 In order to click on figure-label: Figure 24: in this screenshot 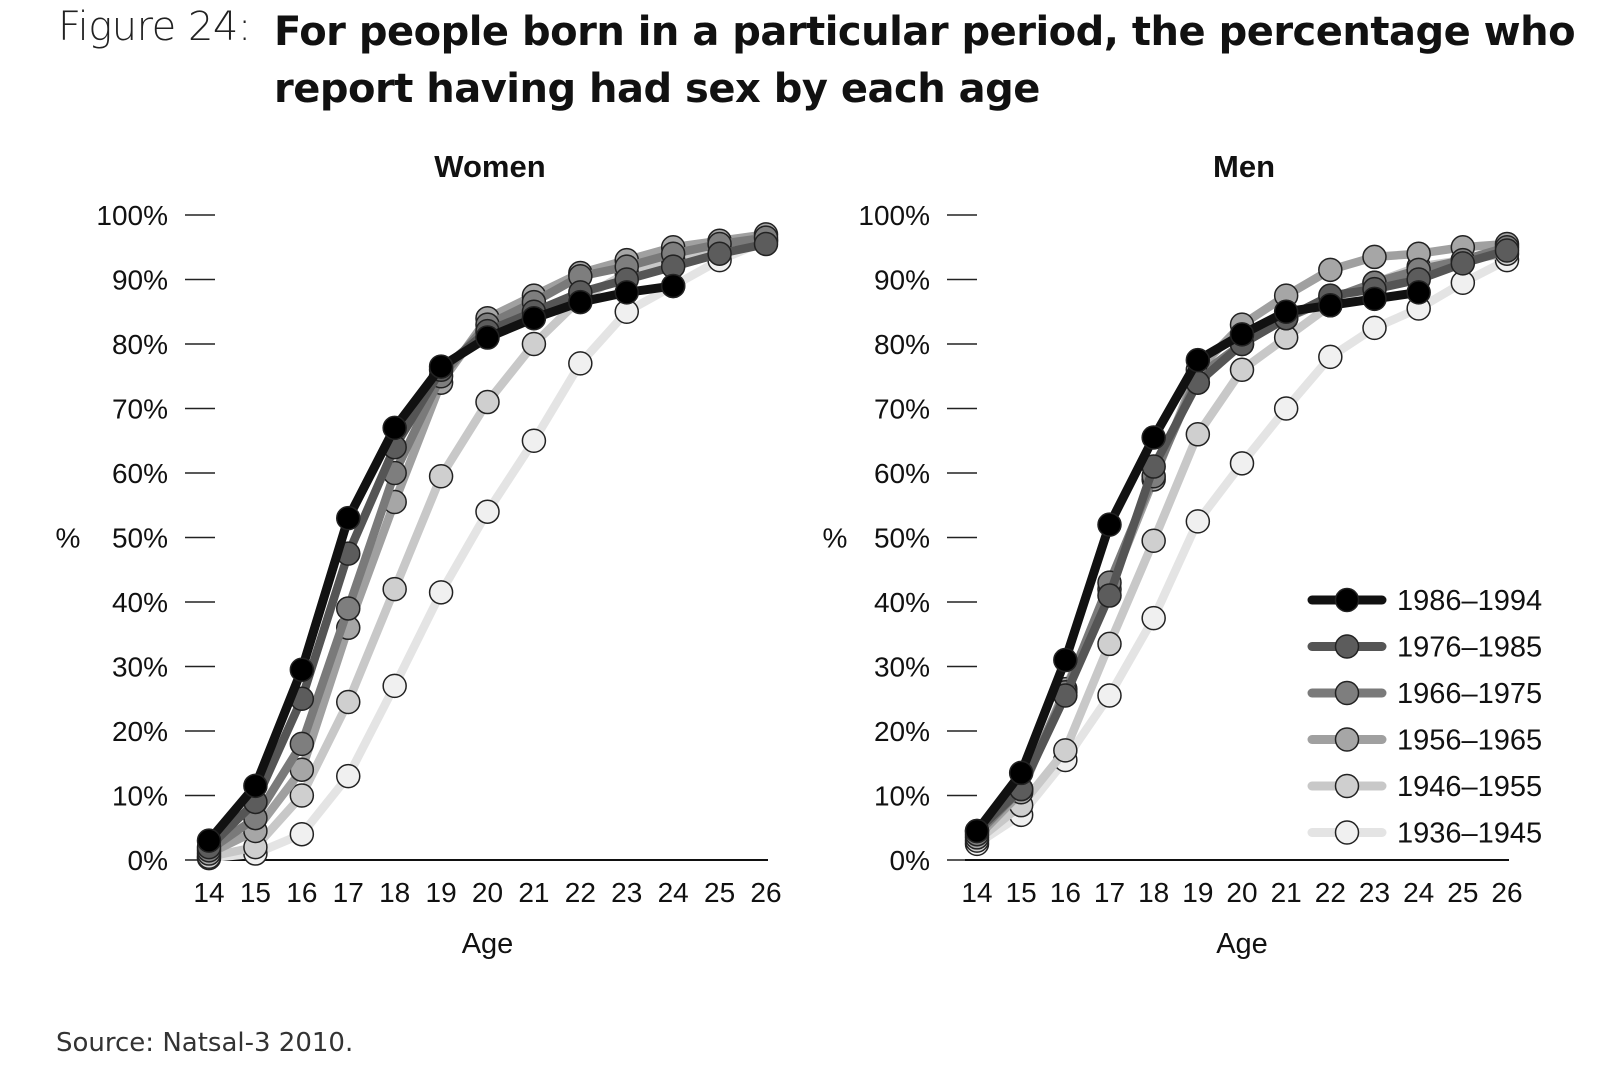, I will do `click(154, 27)`.